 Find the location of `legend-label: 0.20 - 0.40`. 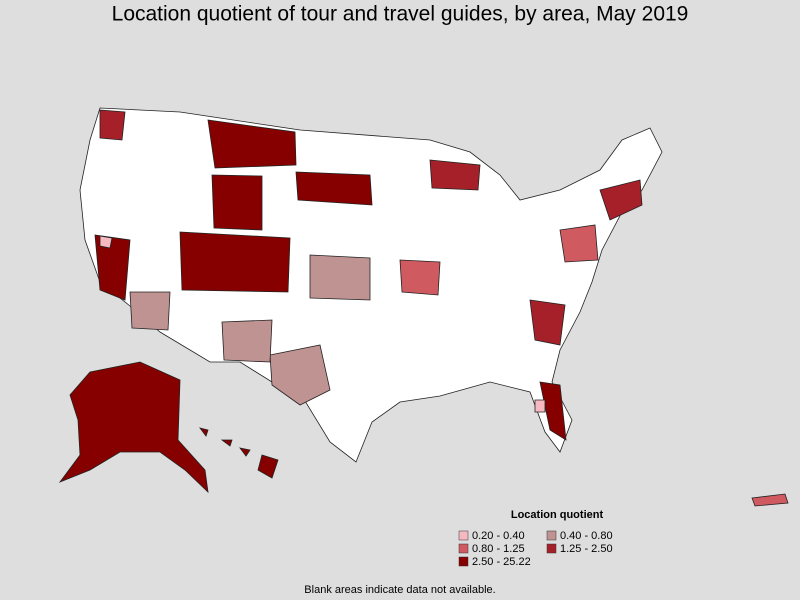

legend-label: 0.20 - 0.40 is located at coordinates (498, 536).